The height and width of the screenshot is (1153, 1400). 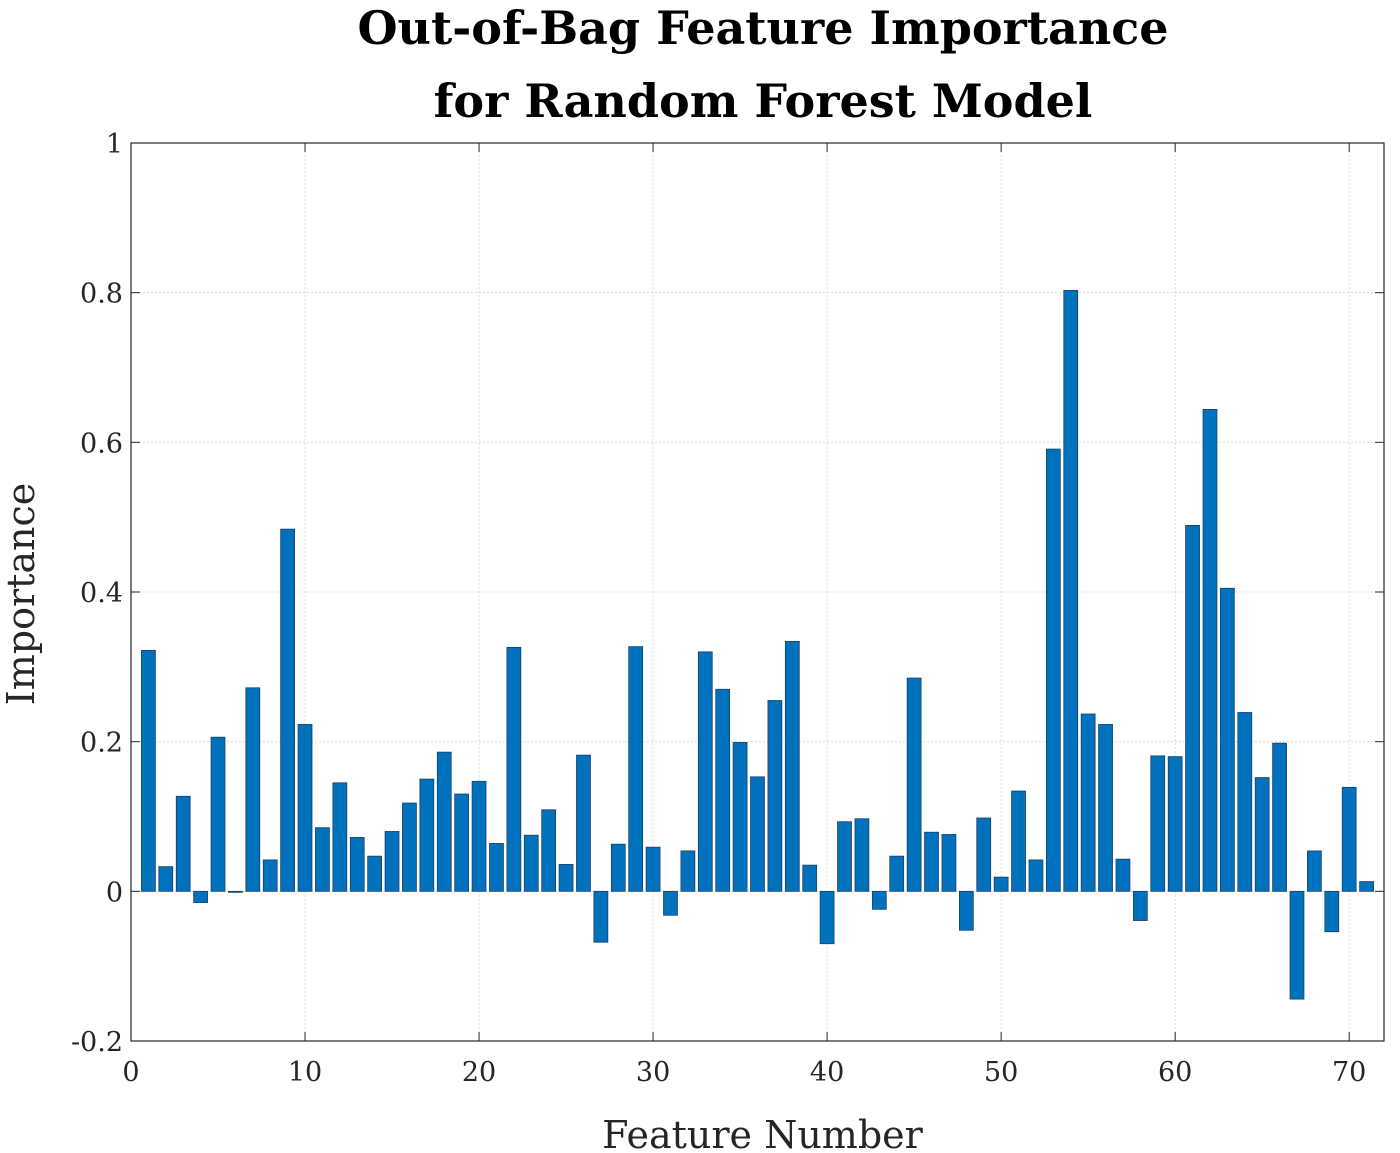 I want to click on x-tick-label: 30, so click(x=653, y=1072).